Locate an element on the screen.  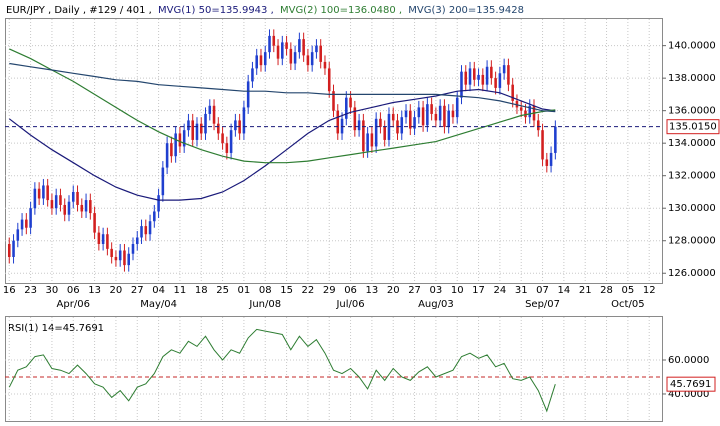
month-label: Apr/06 is located at coordinates (73, 304).